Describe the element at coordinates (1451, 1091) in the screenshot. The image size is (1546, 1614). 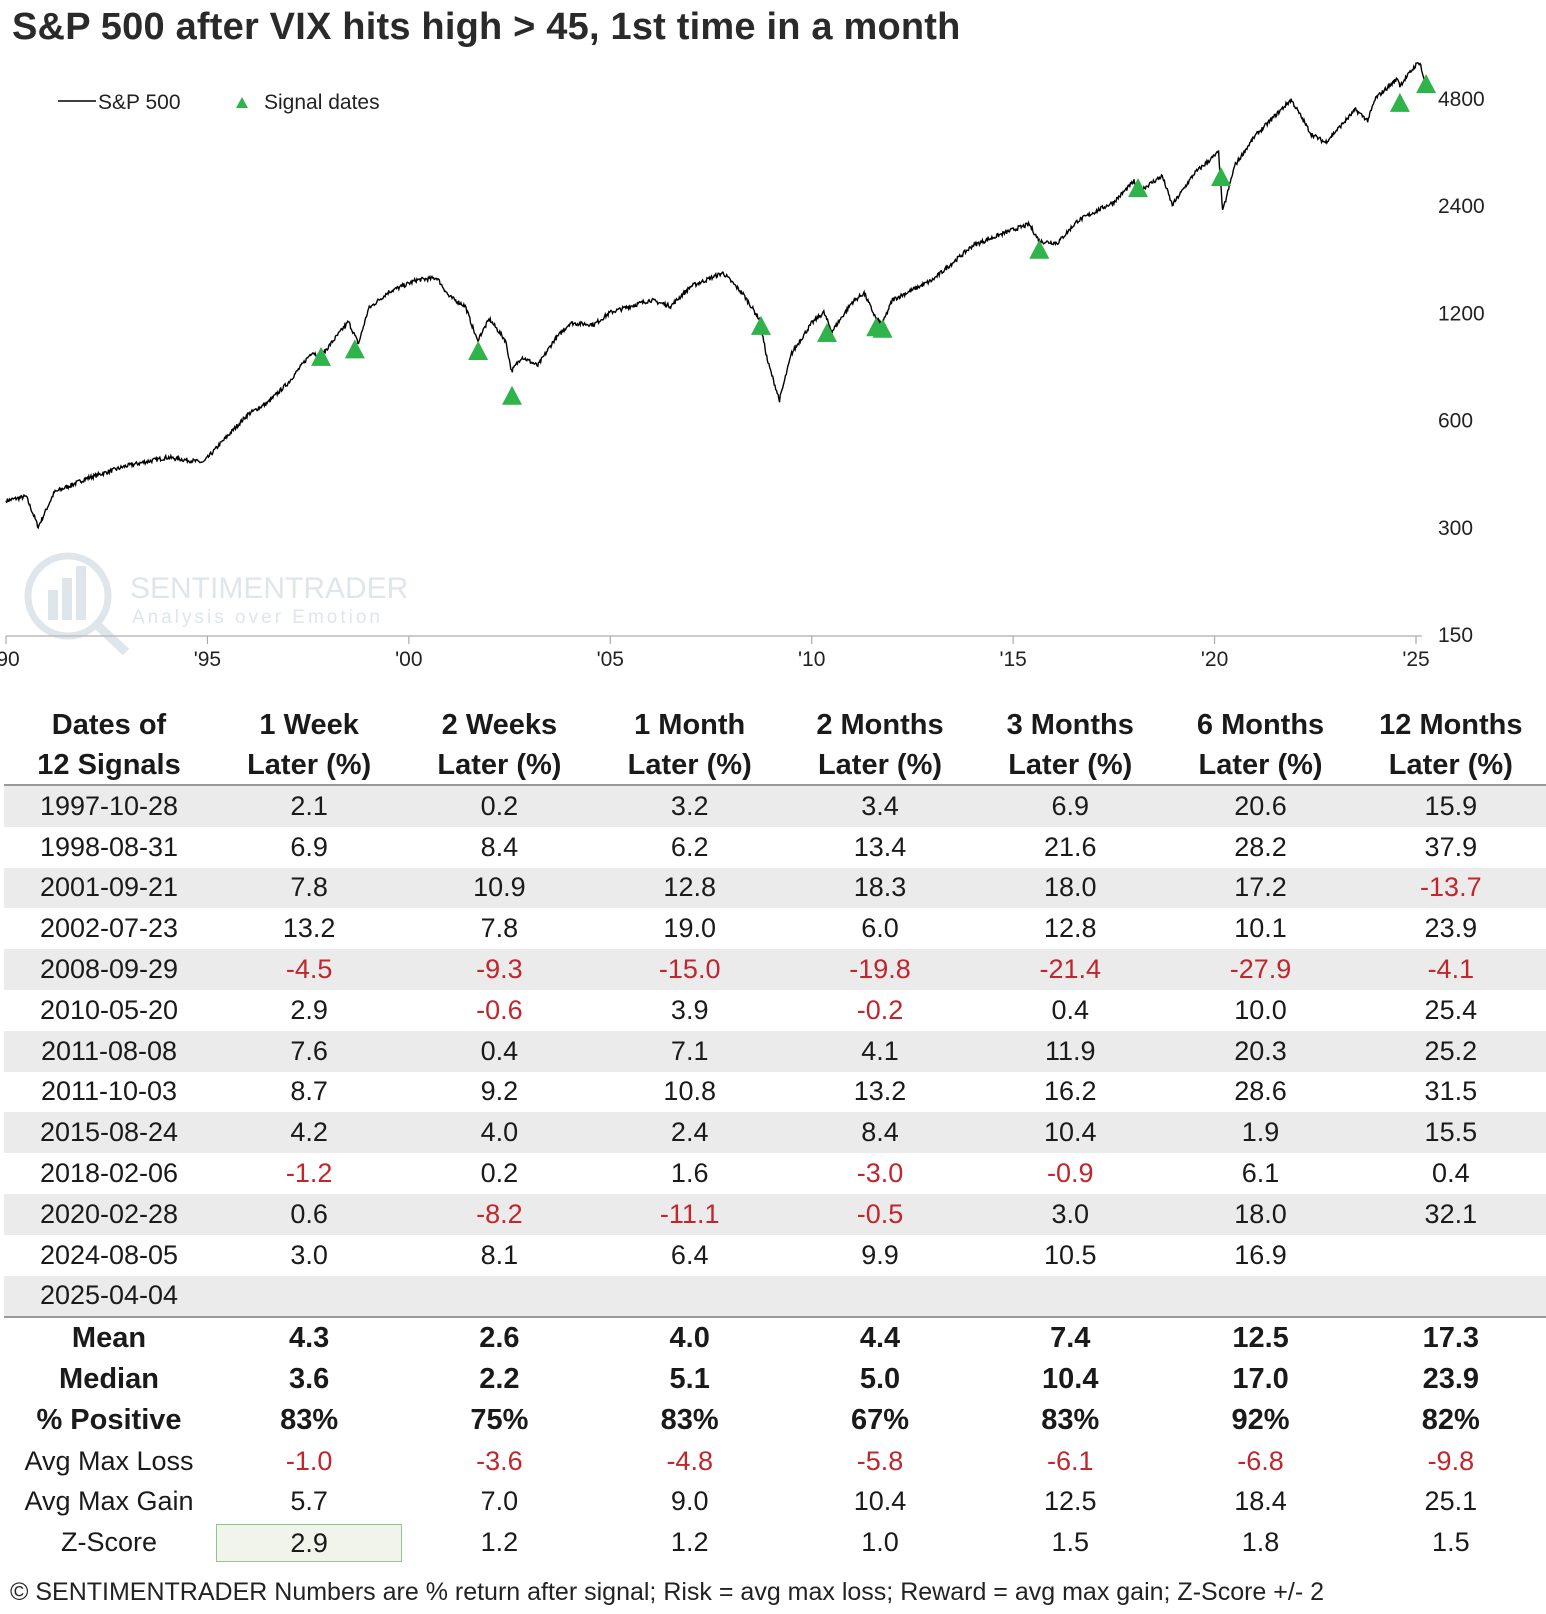
I see `table-cell: 31.5` at that location.